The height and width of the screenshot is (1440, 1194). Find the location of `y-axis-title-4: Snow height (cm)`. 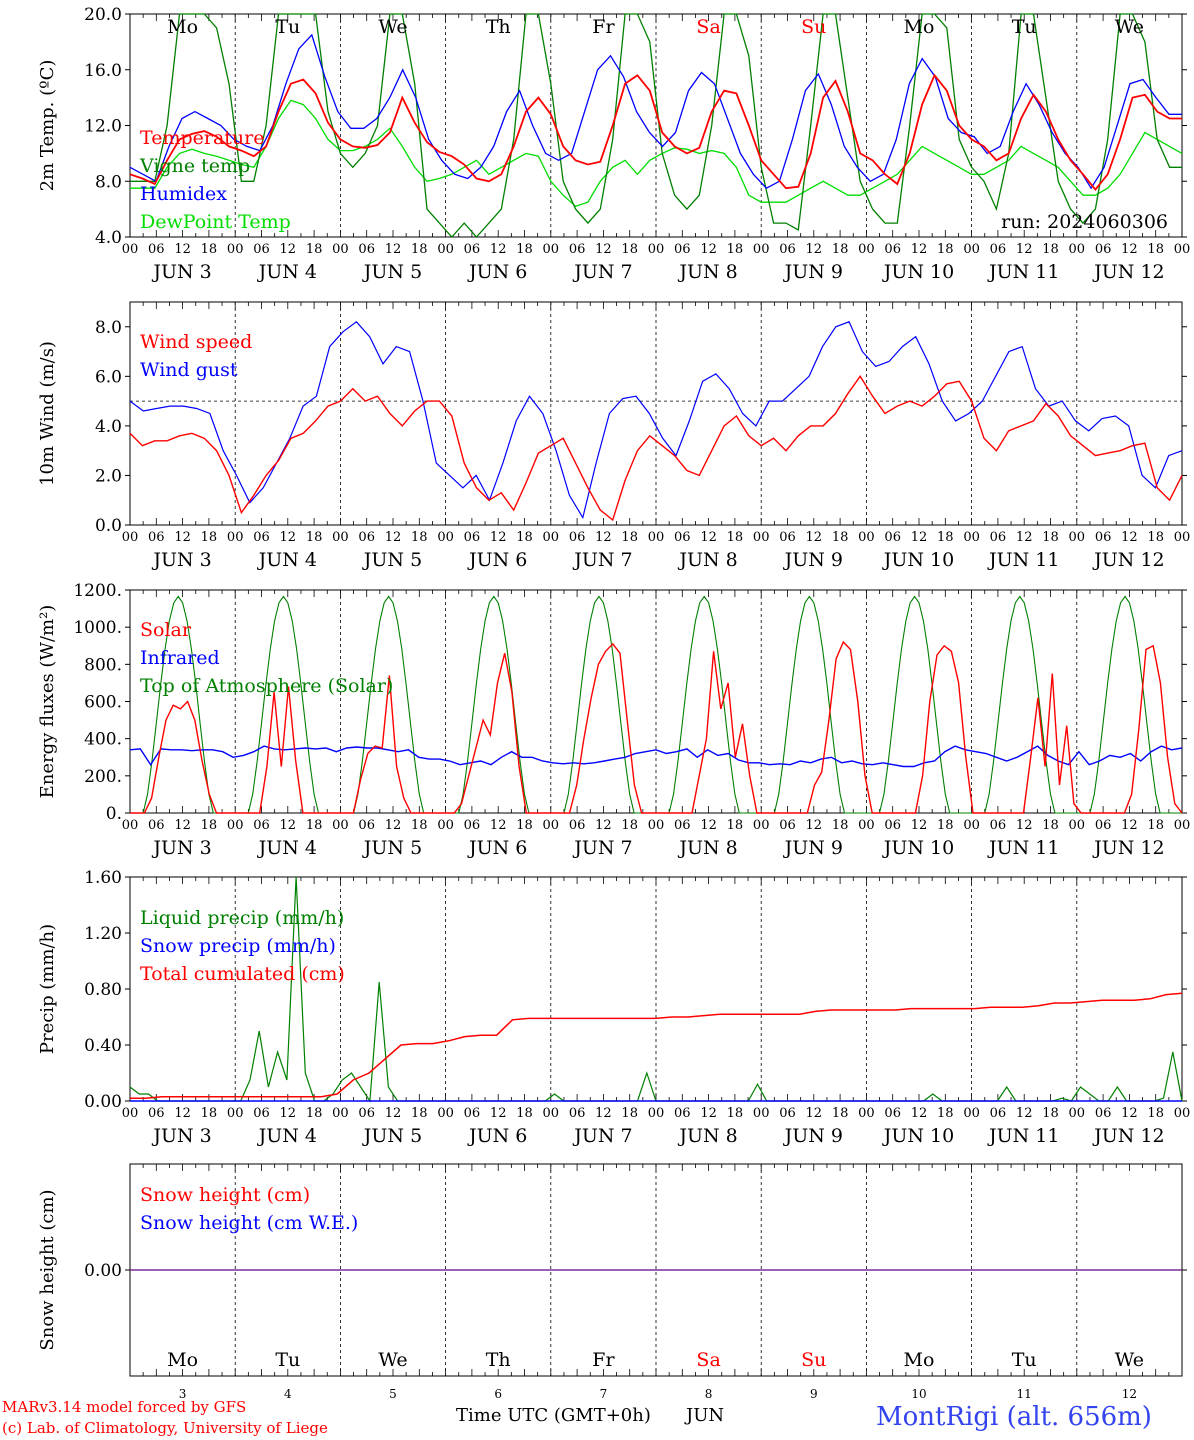

y-axis-title-4: Snow height (cm) is located at coordinates (47, 1269).